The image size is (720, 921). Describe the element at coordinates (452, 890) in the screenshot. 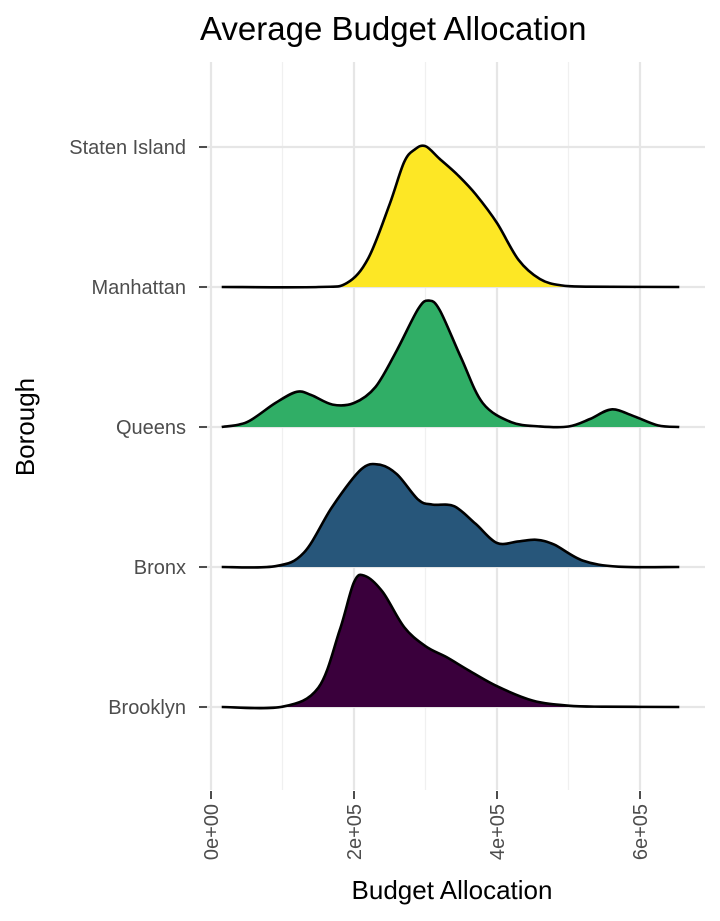

I see `x-axis-title: Budget Allocation` at that location.